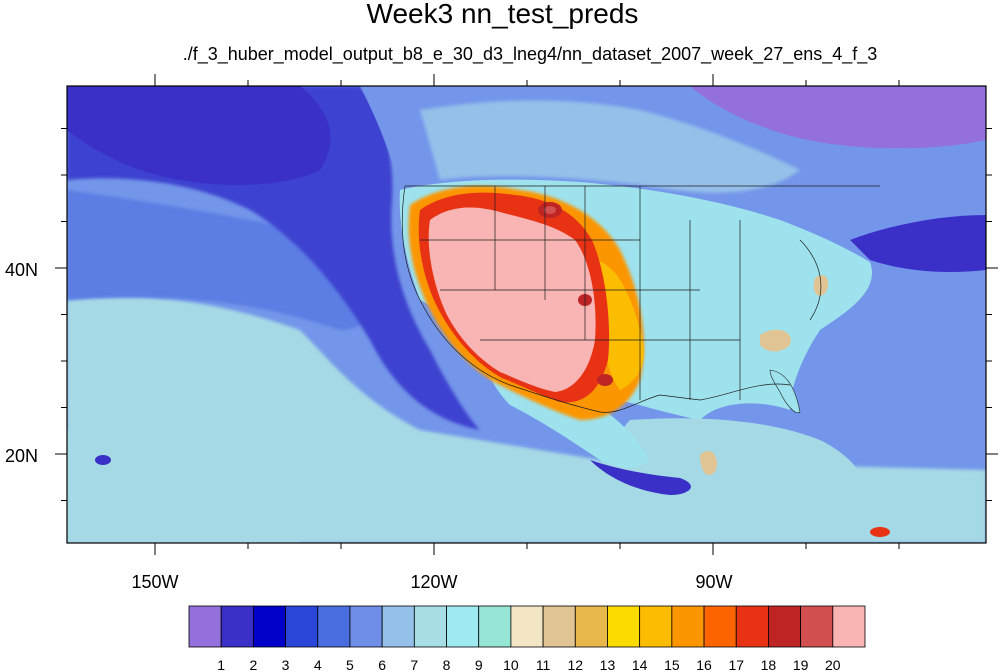 This screenshot has width=1005, height=672. What do you see at coordinates (704, 664) in the screenshot?
I see `colorbar-label: 16` at bounding box center [704, 664].